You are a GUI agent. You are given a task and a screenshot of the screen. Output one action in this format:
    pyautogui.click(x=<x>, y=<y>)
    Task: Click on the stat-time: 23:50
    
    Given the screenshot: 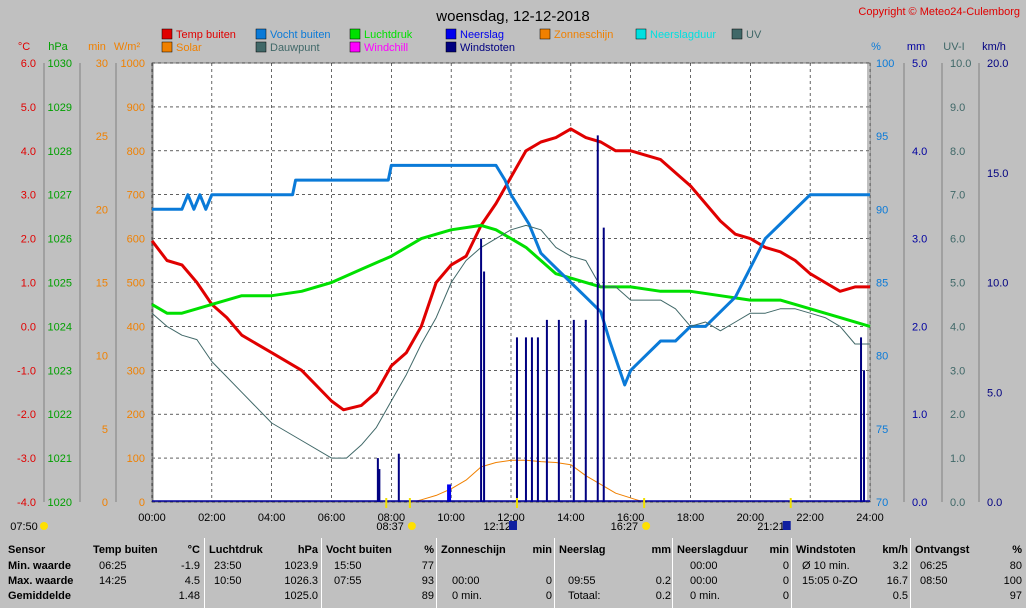 What is the action you would take?
    pyautogui.click(x=228, y=566)
    